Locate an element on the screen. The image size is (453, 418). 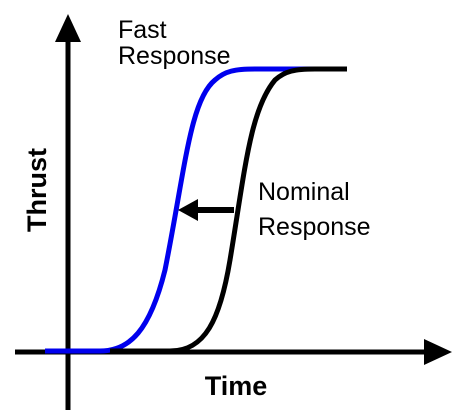
y-axis-arrow is located at coordinates (68, 28).